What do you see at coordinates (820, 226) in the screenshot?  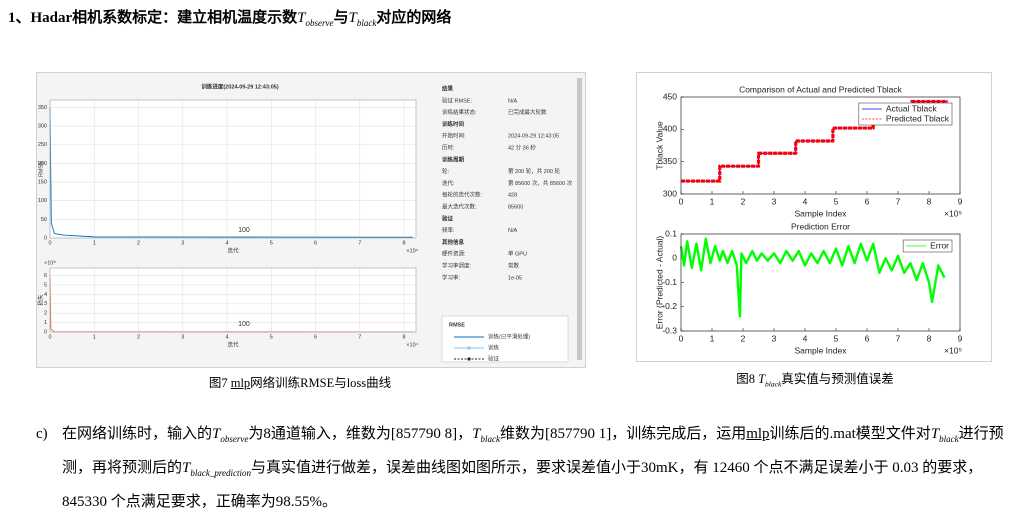 I see `chart-title: Prediction Error` at bounding box center [820, 226].